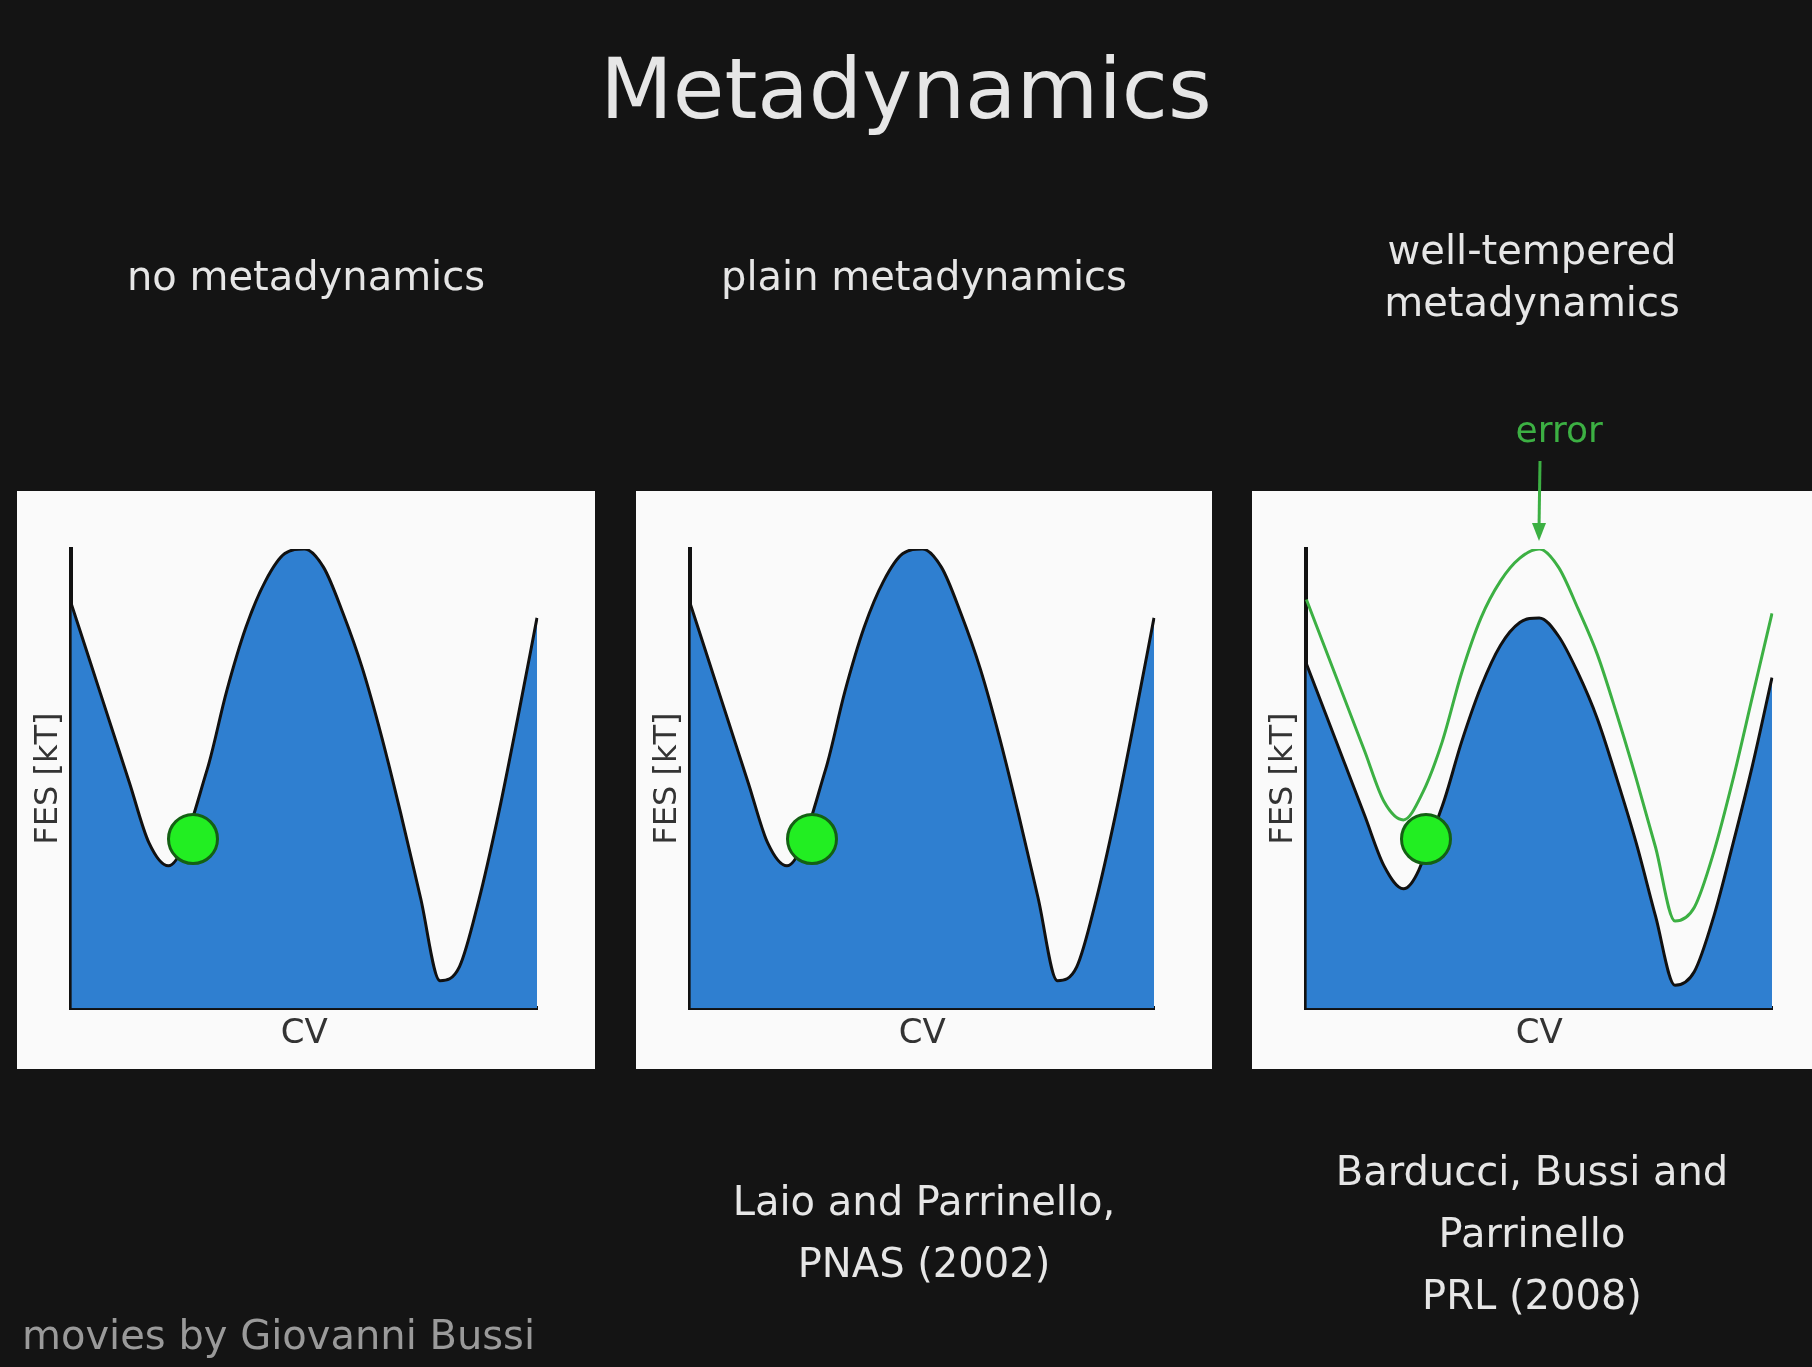 Image resolution: width=1812 pixels, height=1367 pixels. What do you see at coordinates (279, 1335) in the screenshot?
I see `text: movies by Giovanni Bussi` at bounding box center [279, 1335].